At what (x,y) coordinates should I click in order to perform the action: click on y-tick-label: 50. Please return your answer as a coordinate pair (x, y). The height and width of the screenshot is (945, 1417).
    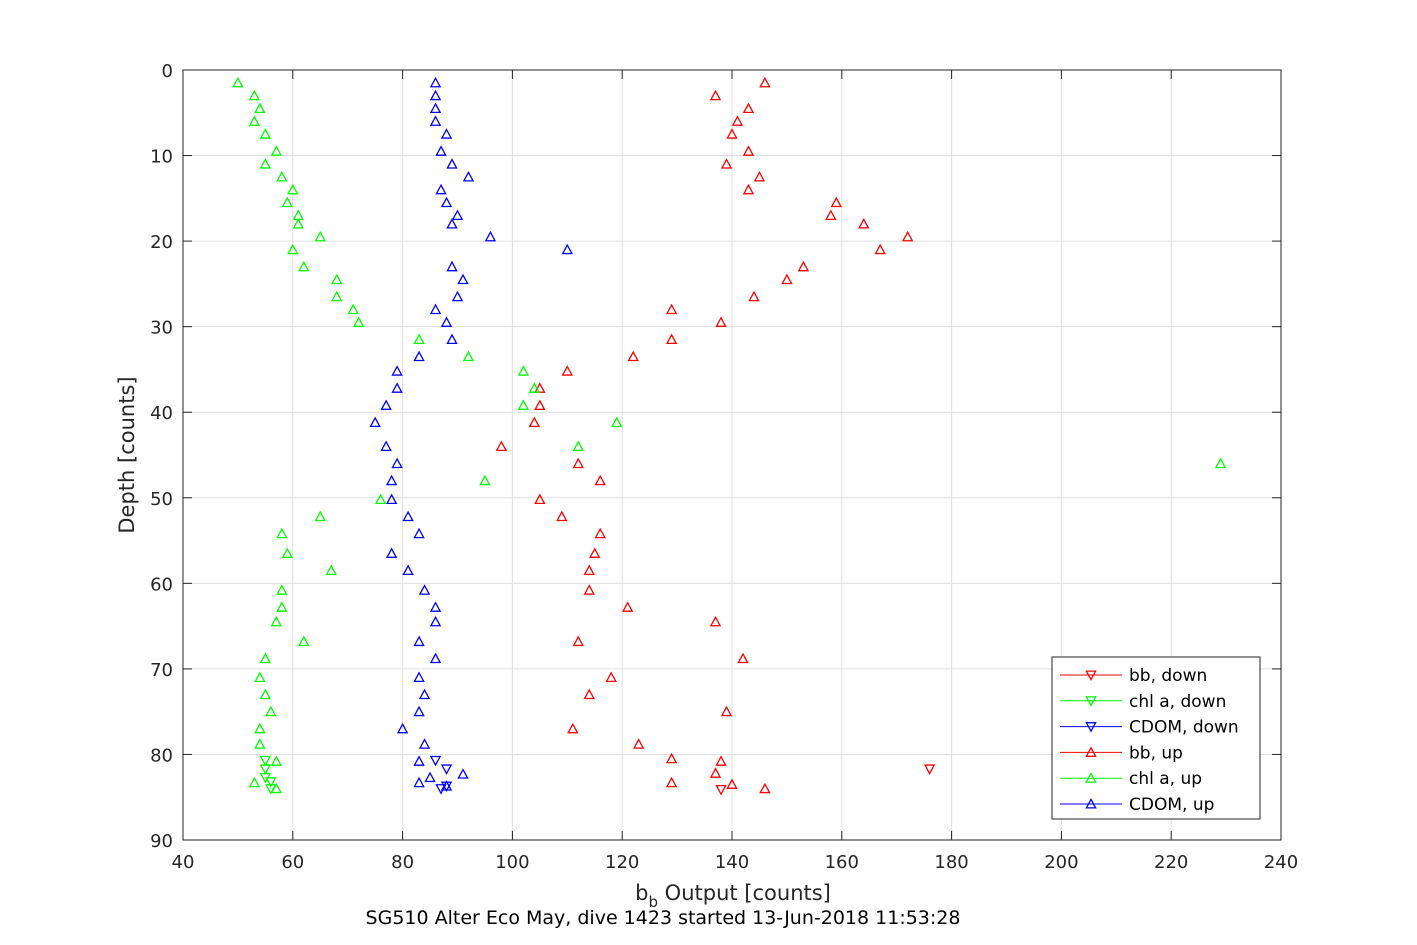
    Looking at the image, I should click on (161, 499).